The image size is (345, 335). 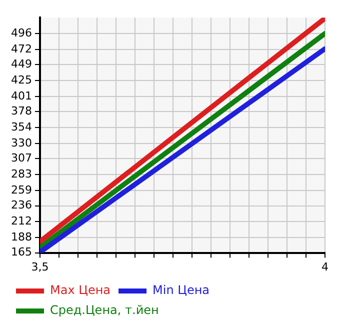 What do you see at coordinates (181, 290) in the screenshot?
I see `legend-label: Min Цена` at bounding box center [181, 290].